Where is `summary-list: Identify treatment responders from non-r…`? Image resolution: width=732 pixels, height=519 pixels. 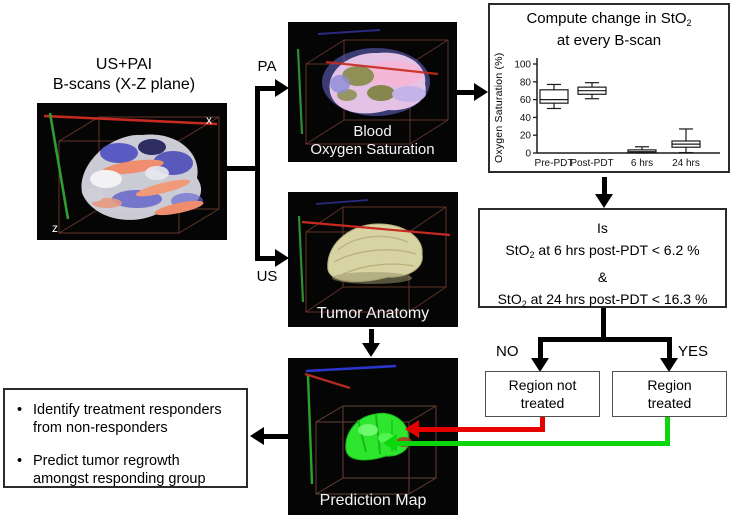 summary-list: Identify treatment responders from non-r… is located at coordinates (125, 439).